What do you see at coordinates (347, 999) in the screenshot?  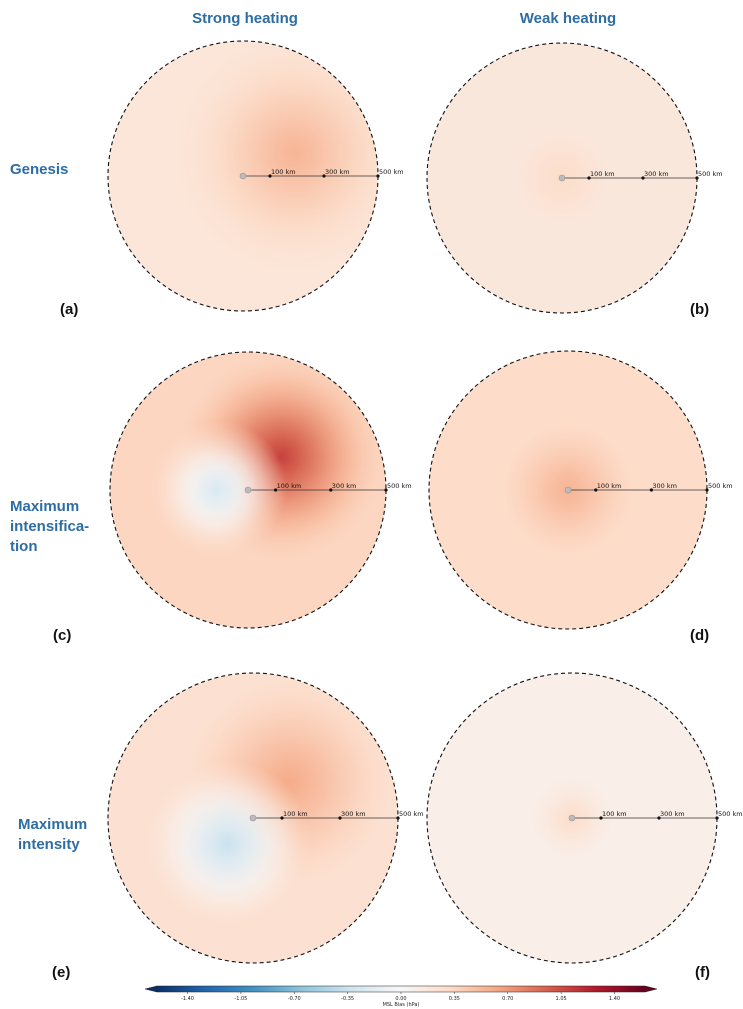 I see `colorbar-tick-label: -0.35` at bounding box center [347, 999].